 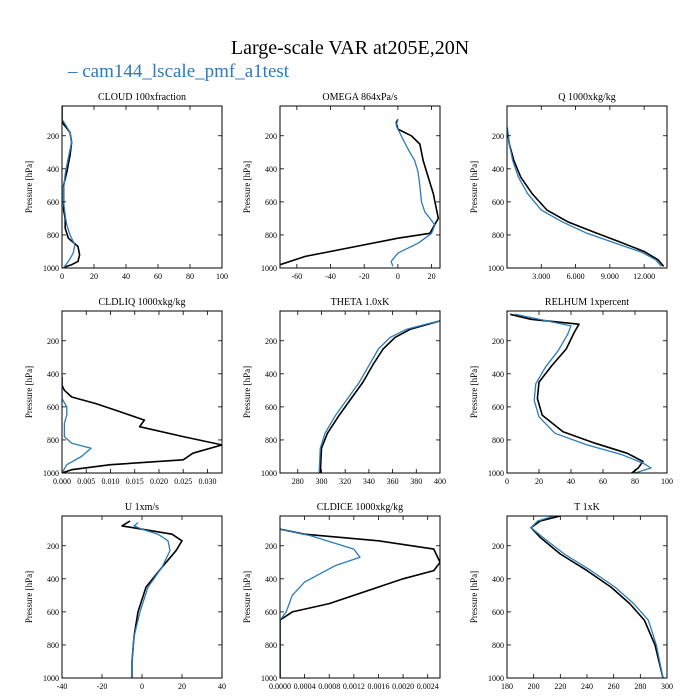 I want to click on legend-line-glyph: –, so click(x=74, y=71).